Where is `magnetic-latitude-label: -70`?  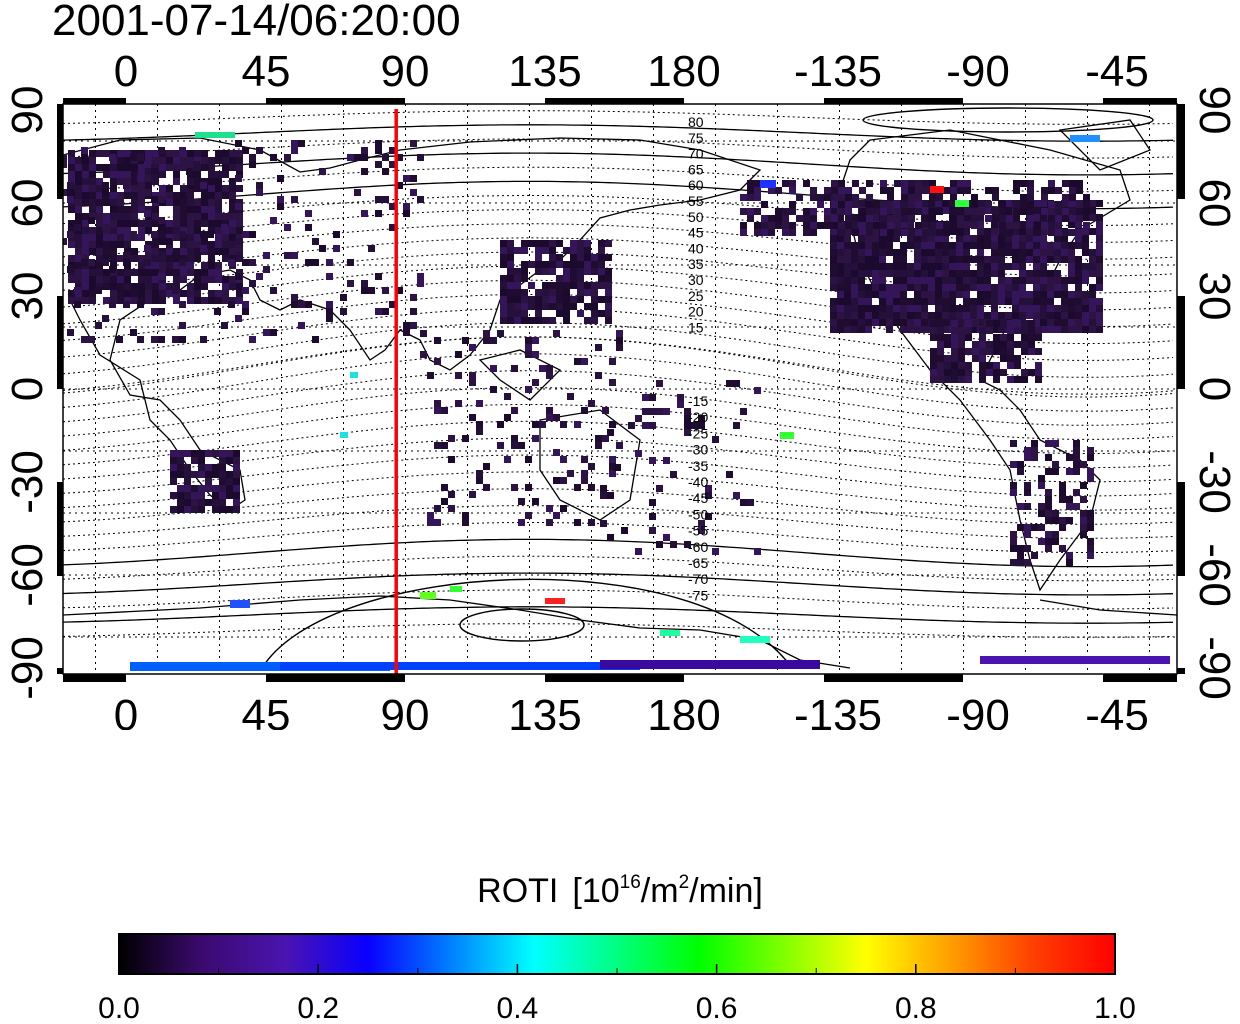 magnetic-latitude-label: -70 is located at coordinates (698, 579).